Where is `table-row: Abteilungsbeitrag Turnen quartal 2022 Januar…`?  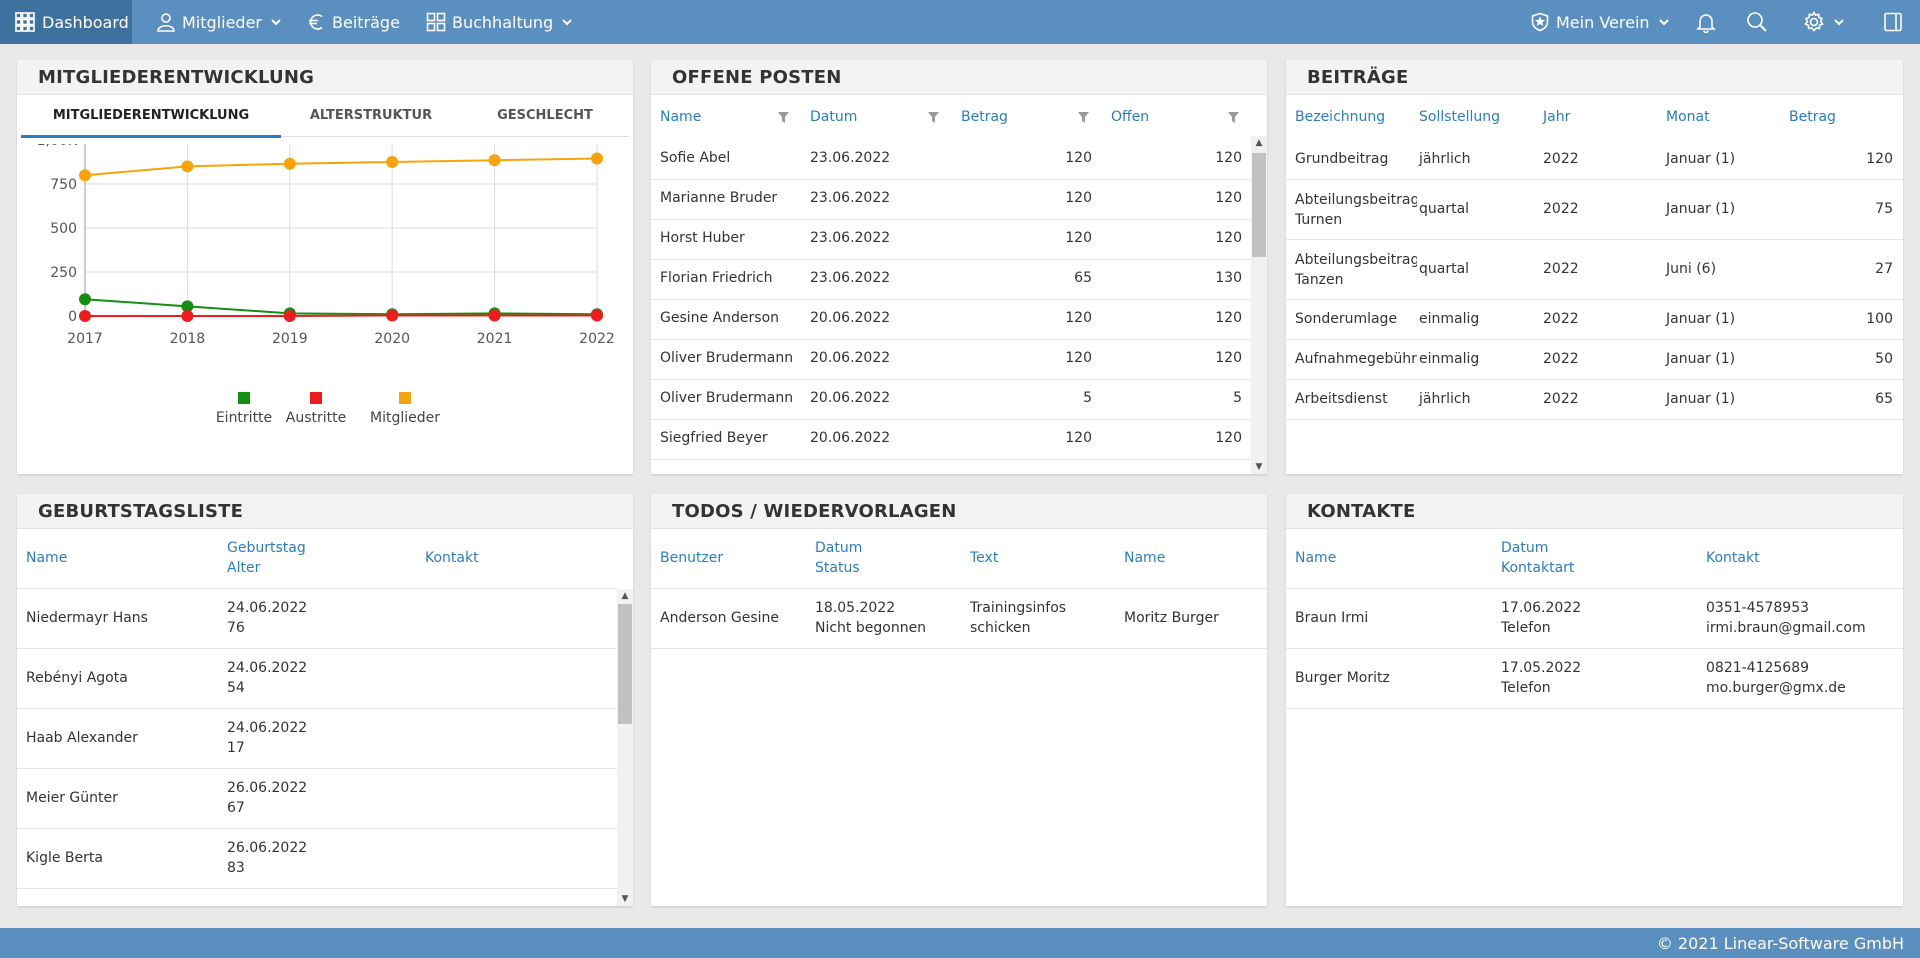 table-row: Abteilungsbeitrag Turnen quartal 2022 Januar… is located at coordinates (1594, 210).